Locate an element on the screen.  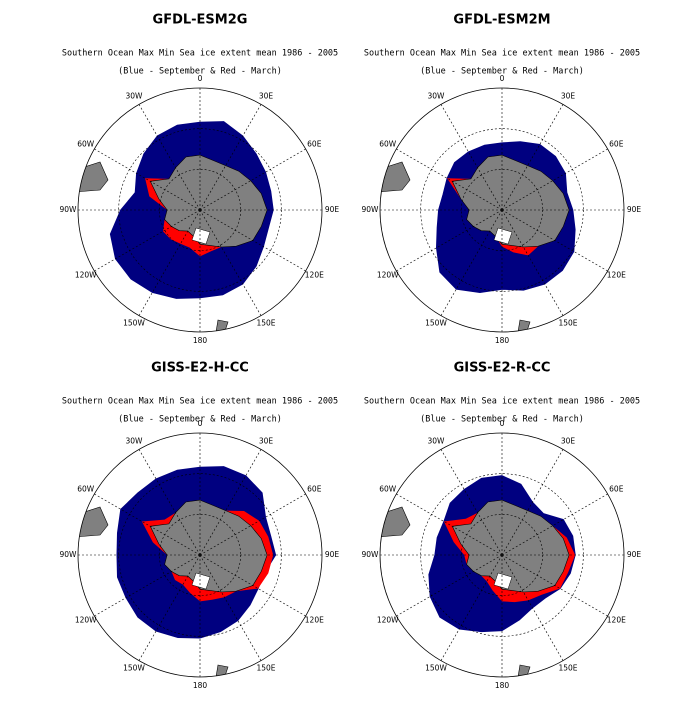
panel-title: GISS-E2-R-CC is located at coordinates (502, 368).